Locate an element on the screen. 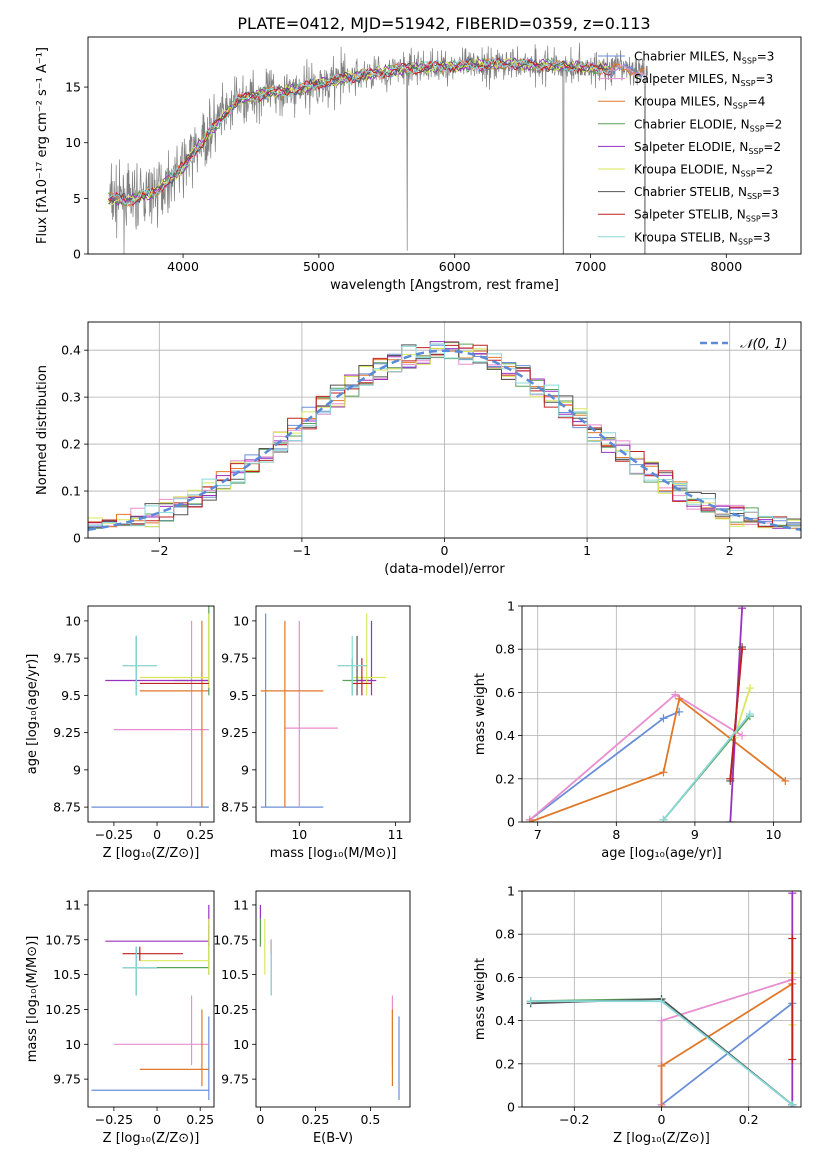 This screenshot has width=819, height=1170. x-tick-label: 11 is located at coordinates (396, 834).